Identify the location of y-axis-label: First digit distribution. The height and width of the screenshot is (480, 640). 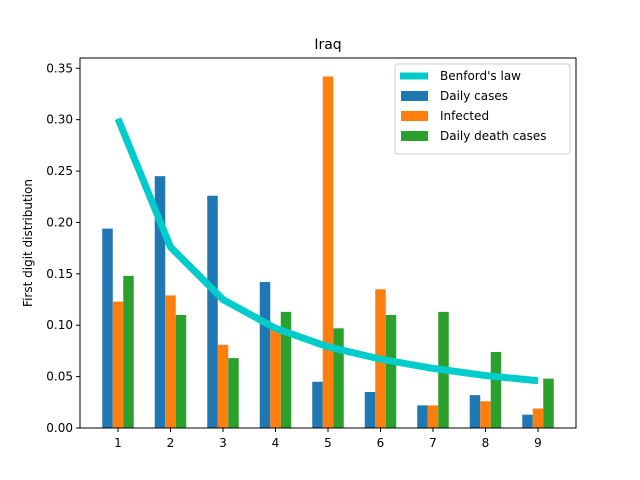
(28, 243).